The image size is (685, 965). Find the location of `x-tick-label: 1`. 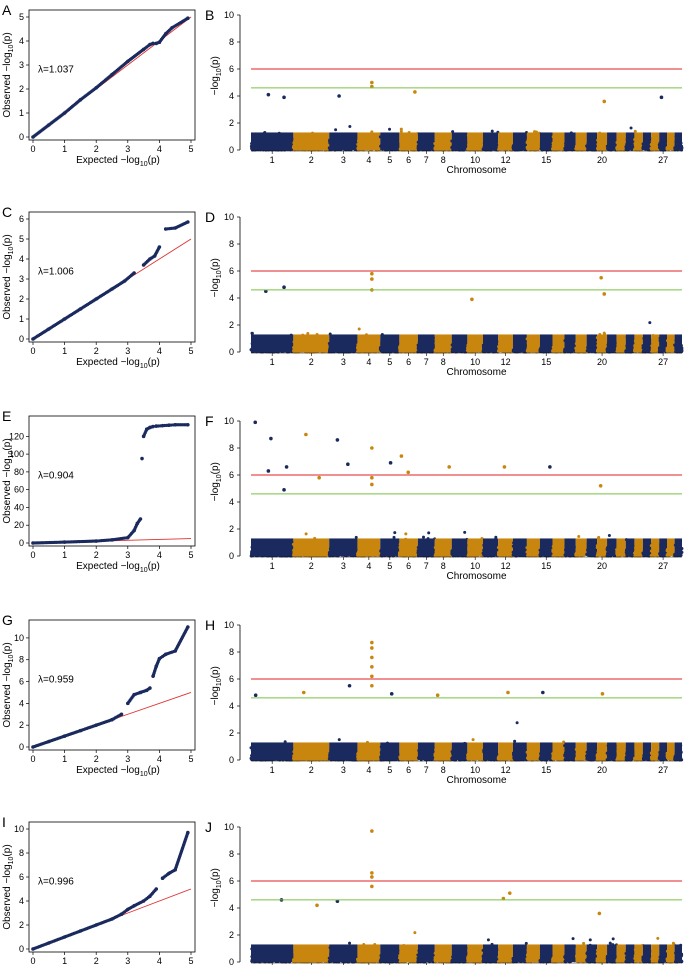

x-tick-label: 1 is located at coordinates (64, 351).